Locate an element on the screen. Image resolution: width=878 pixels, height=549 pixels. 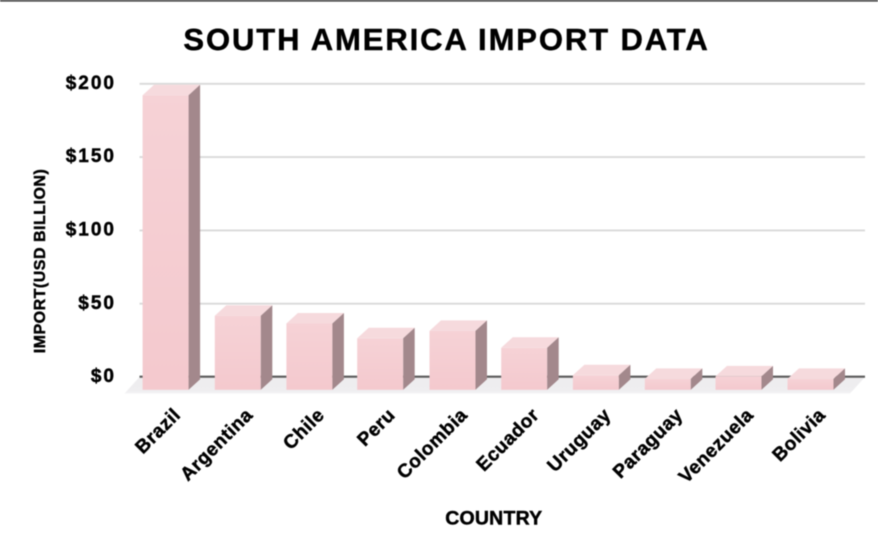
svg-text: $0 is located at coordinates (103, 376).